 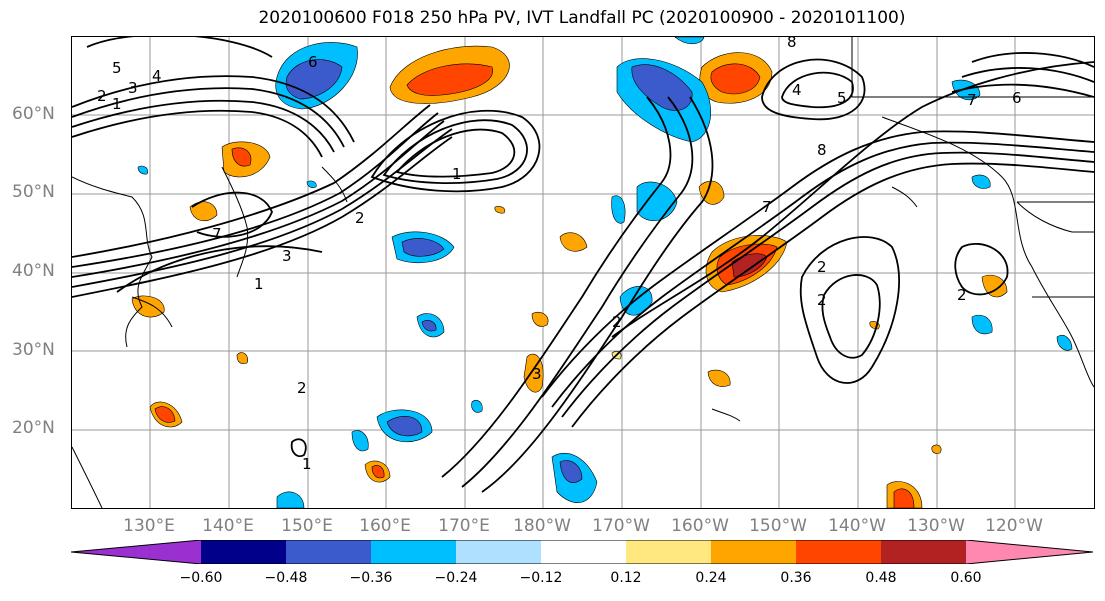 I want to click on colorbar-tick: −0.60, so click(x=201, y=578).